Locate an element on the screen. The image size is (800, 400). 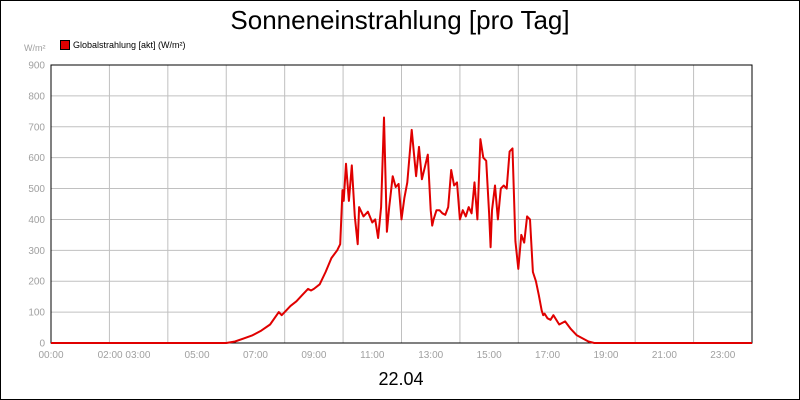
legend-swatch is located at coordinates (65, 45).